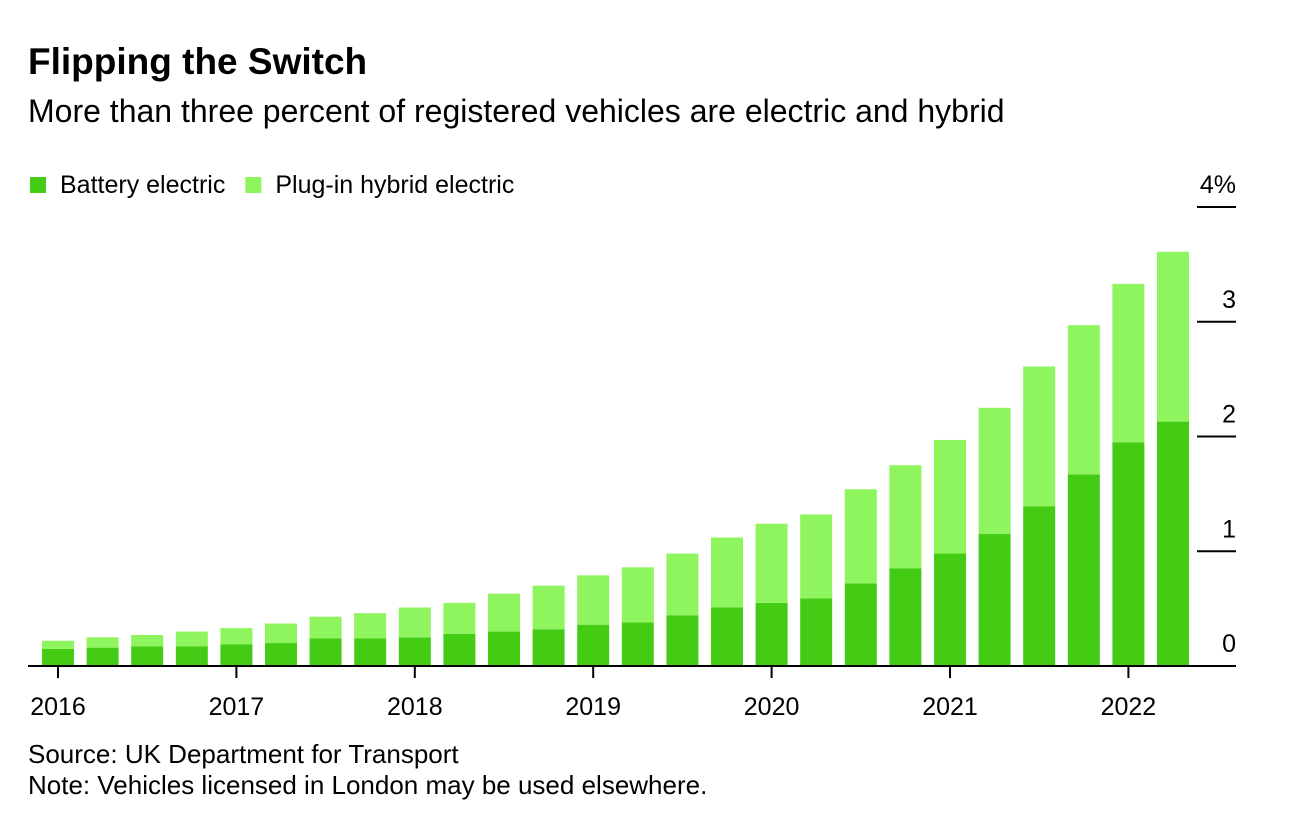  What do you see at coordinates (142, 185) in the screenshot?
I see `legend-label: Battery electric` at bounding box center [142, 185].